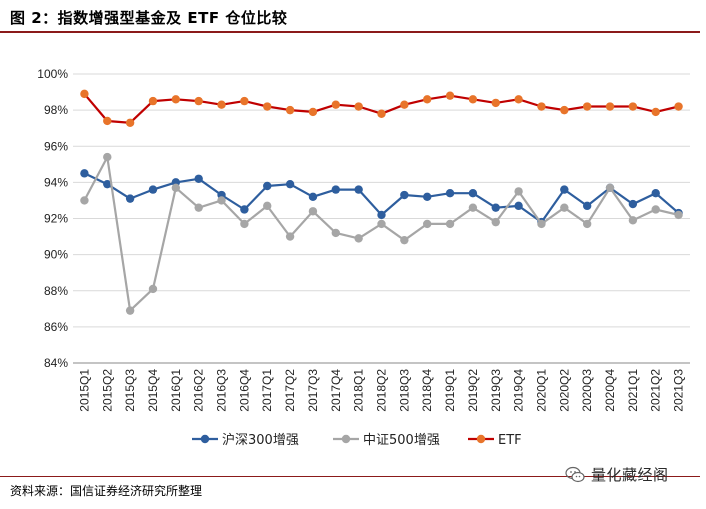 The image size is (706, 509). What do you see at coordinates (633, 390) in the screenshot?
I see `x-tick-label: 2021Q1` at bounding box center [633, 390].